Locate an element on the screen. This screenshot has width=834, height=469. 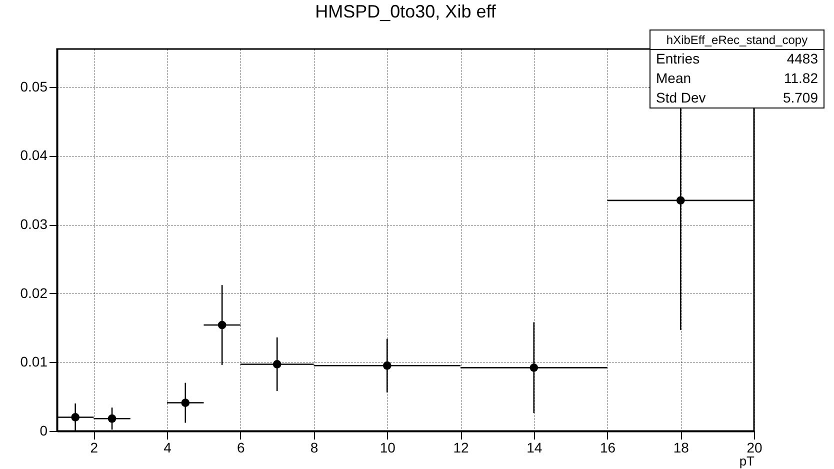
text: Entries 4483 is located at coordinates (737, 58).